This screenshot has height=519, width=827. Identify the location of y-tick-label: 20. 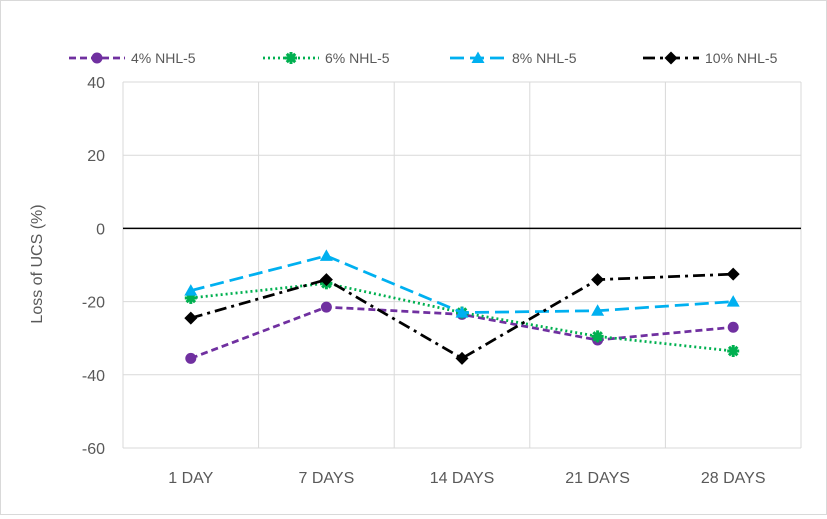
(96, 156).